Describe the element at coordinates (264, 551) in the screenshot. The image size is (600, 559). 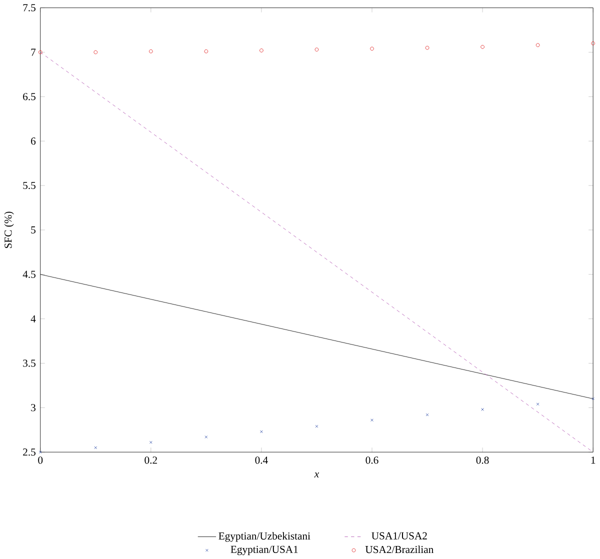
I see `legend-label: Egyptian/USA1` at that location.